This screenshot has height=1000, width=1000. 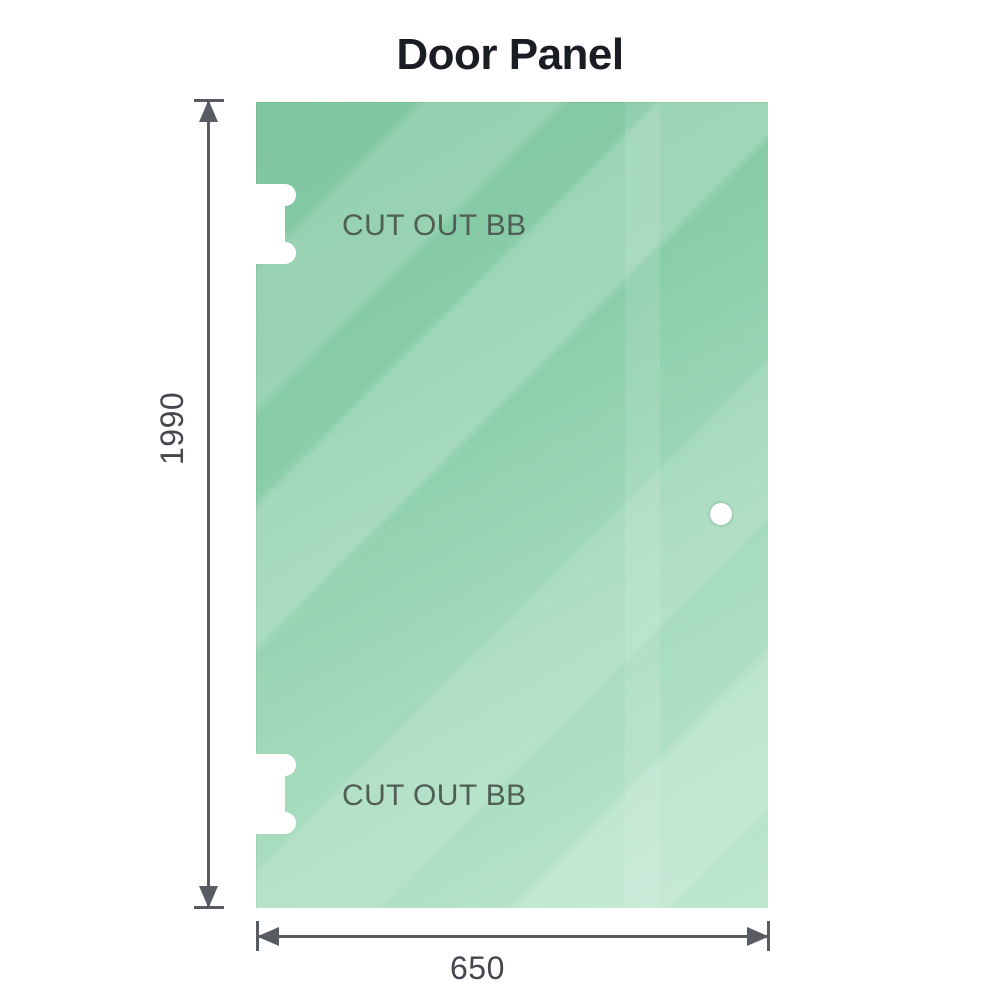 I want to click on arrowhead-up-icon, so click(x=208, y=111).